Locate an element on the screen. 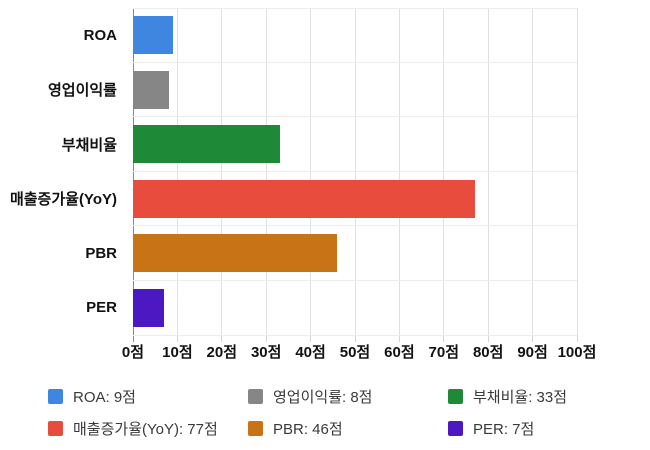 This screenshot has height=450, width=650. x-axis-tick-label: 90점 is located at coordinates (532, 352).